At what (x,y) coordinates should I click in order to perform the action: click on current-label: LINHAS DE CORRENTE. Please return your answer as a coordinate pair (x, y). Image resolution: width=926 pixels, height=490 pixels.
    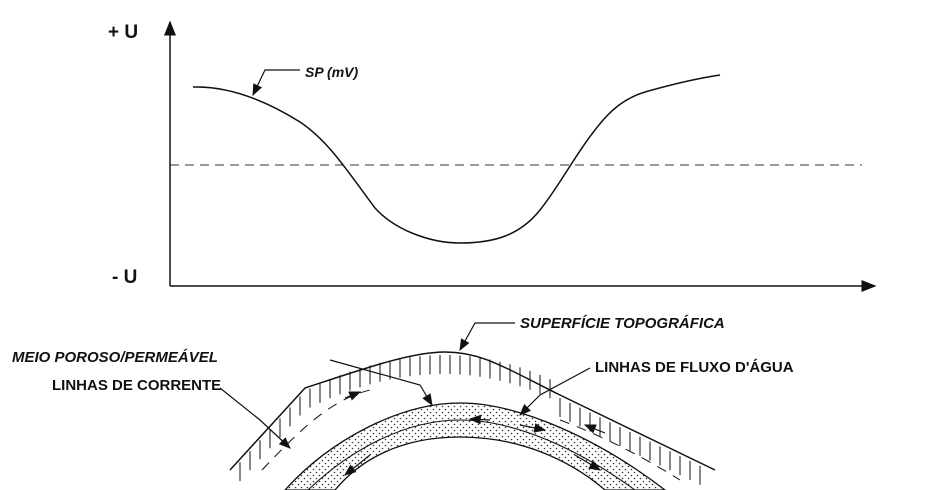
    Looking at the image, I should click on (136, 385).